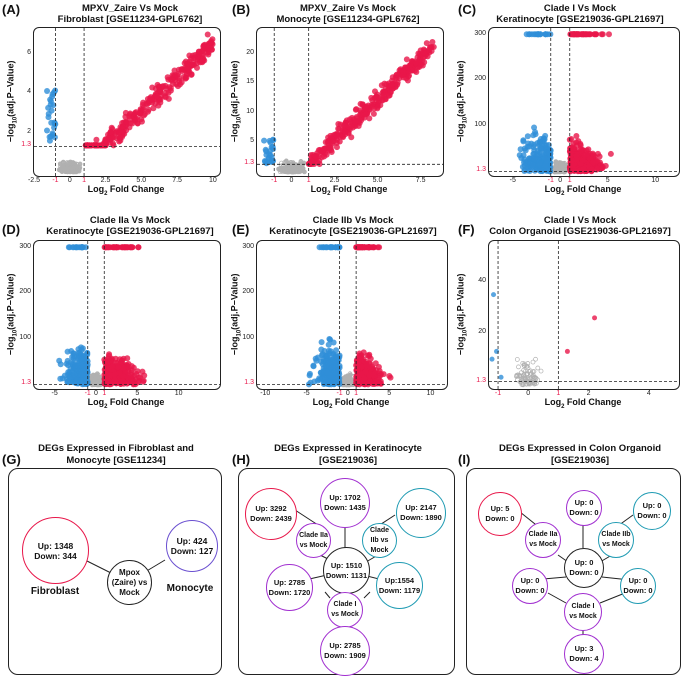  What do you see at coordinates (584, 654) in the screenshot?
I see `node-bottom: Up: 3 Down: 4` at bounding box center [584, 654].